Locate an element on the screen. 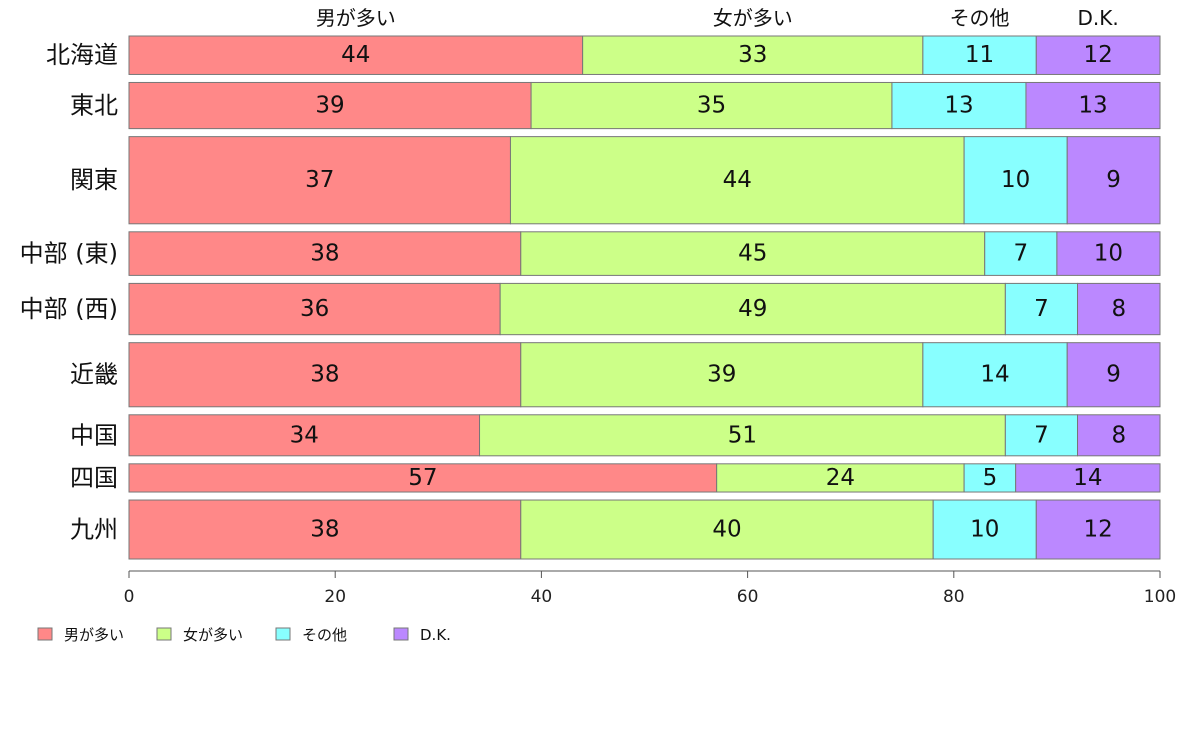  tick-label: 80 is located at coordinates (954, 597).